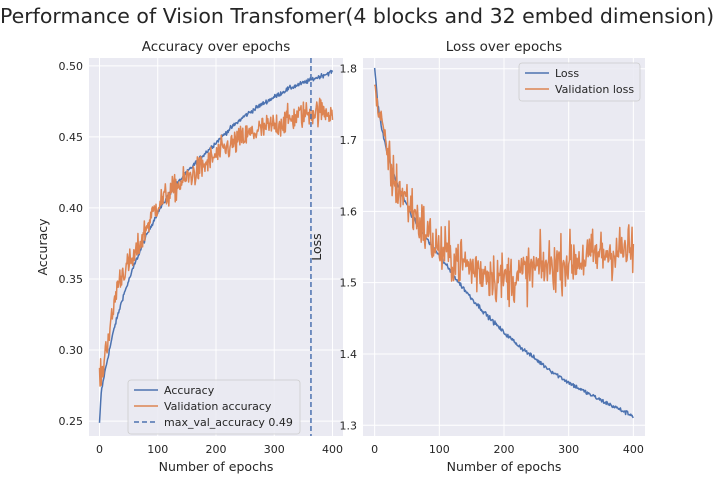 This screenshot has height=481, width=713. What do you see at coordinates (71, 137) in the screenshot?
I see `y-tick-label: 0.45` at bounding box center [71, 137].